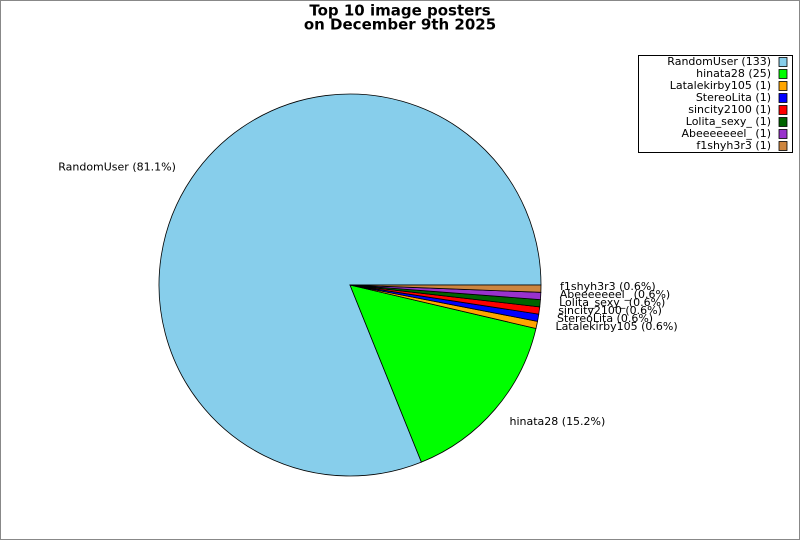 Image resolution: width=800 pixels, height=540 pixels. I want to click on legend-box, so click(715, 104).